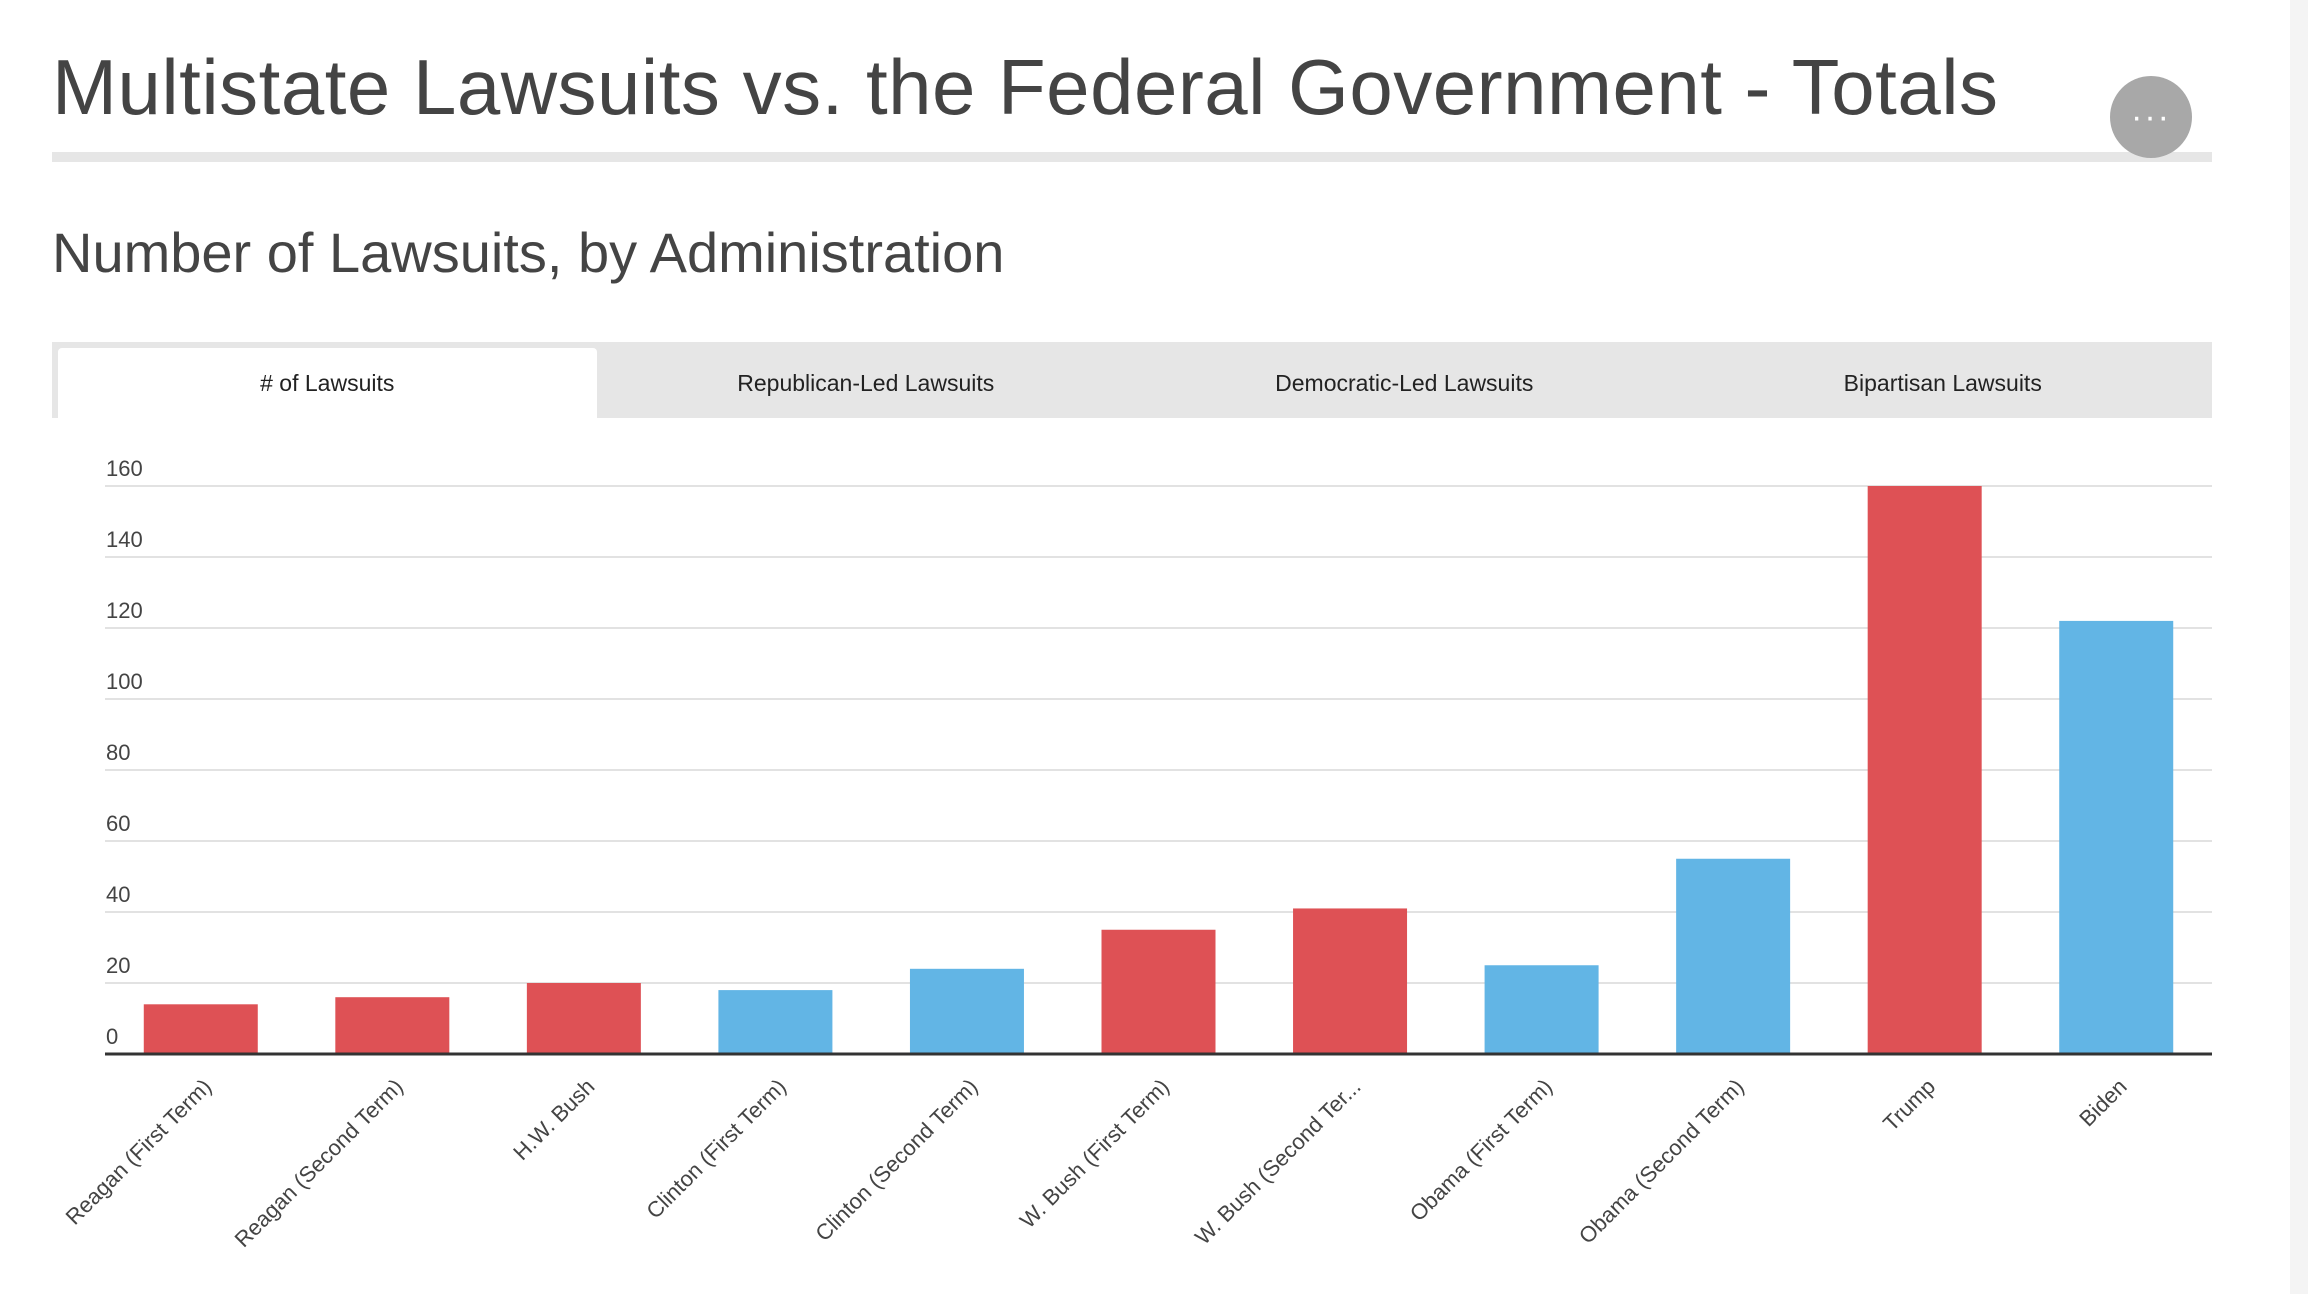  Describe the element at coordinates (1481, 1150) in the screenshot. I see `x-category-label: Obama (First Term)` at that location.